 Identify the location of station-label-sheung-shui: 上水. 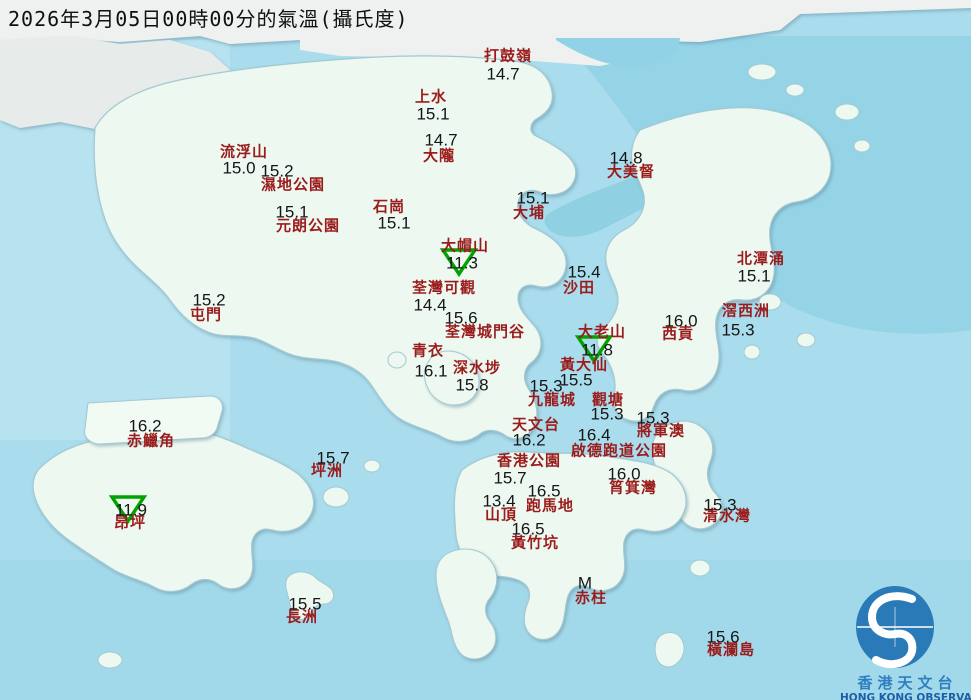
(431, 96).